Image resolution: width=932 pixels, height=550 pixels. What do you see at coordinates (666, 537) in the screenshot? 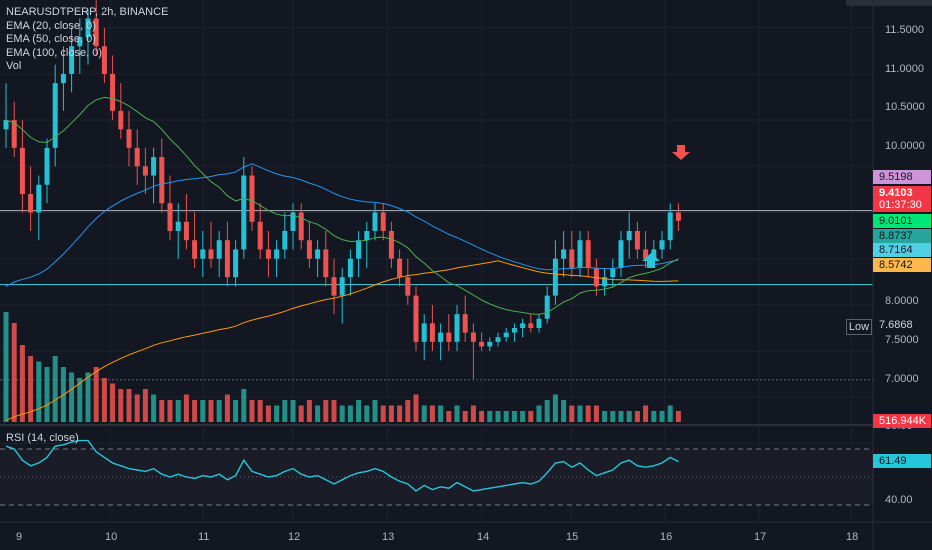
I see `time-axis-label: 16` at bounding box center [666, 537].